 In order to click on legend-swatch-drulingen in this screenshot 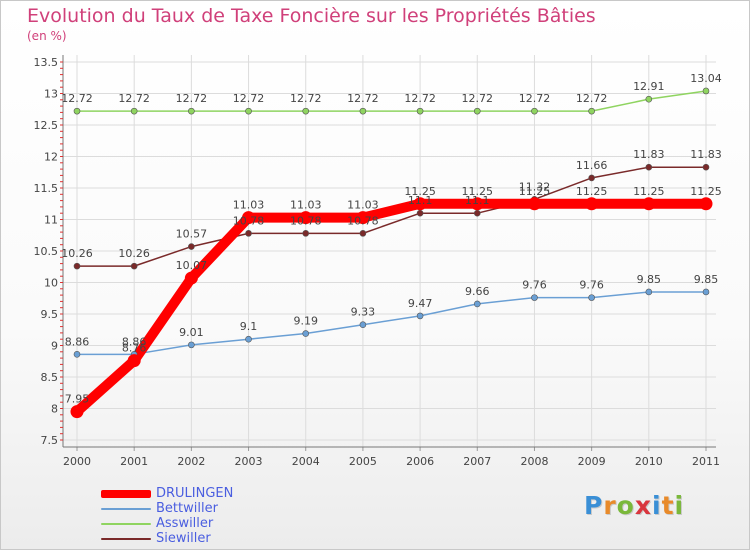, I will do `click(126, 493)`.